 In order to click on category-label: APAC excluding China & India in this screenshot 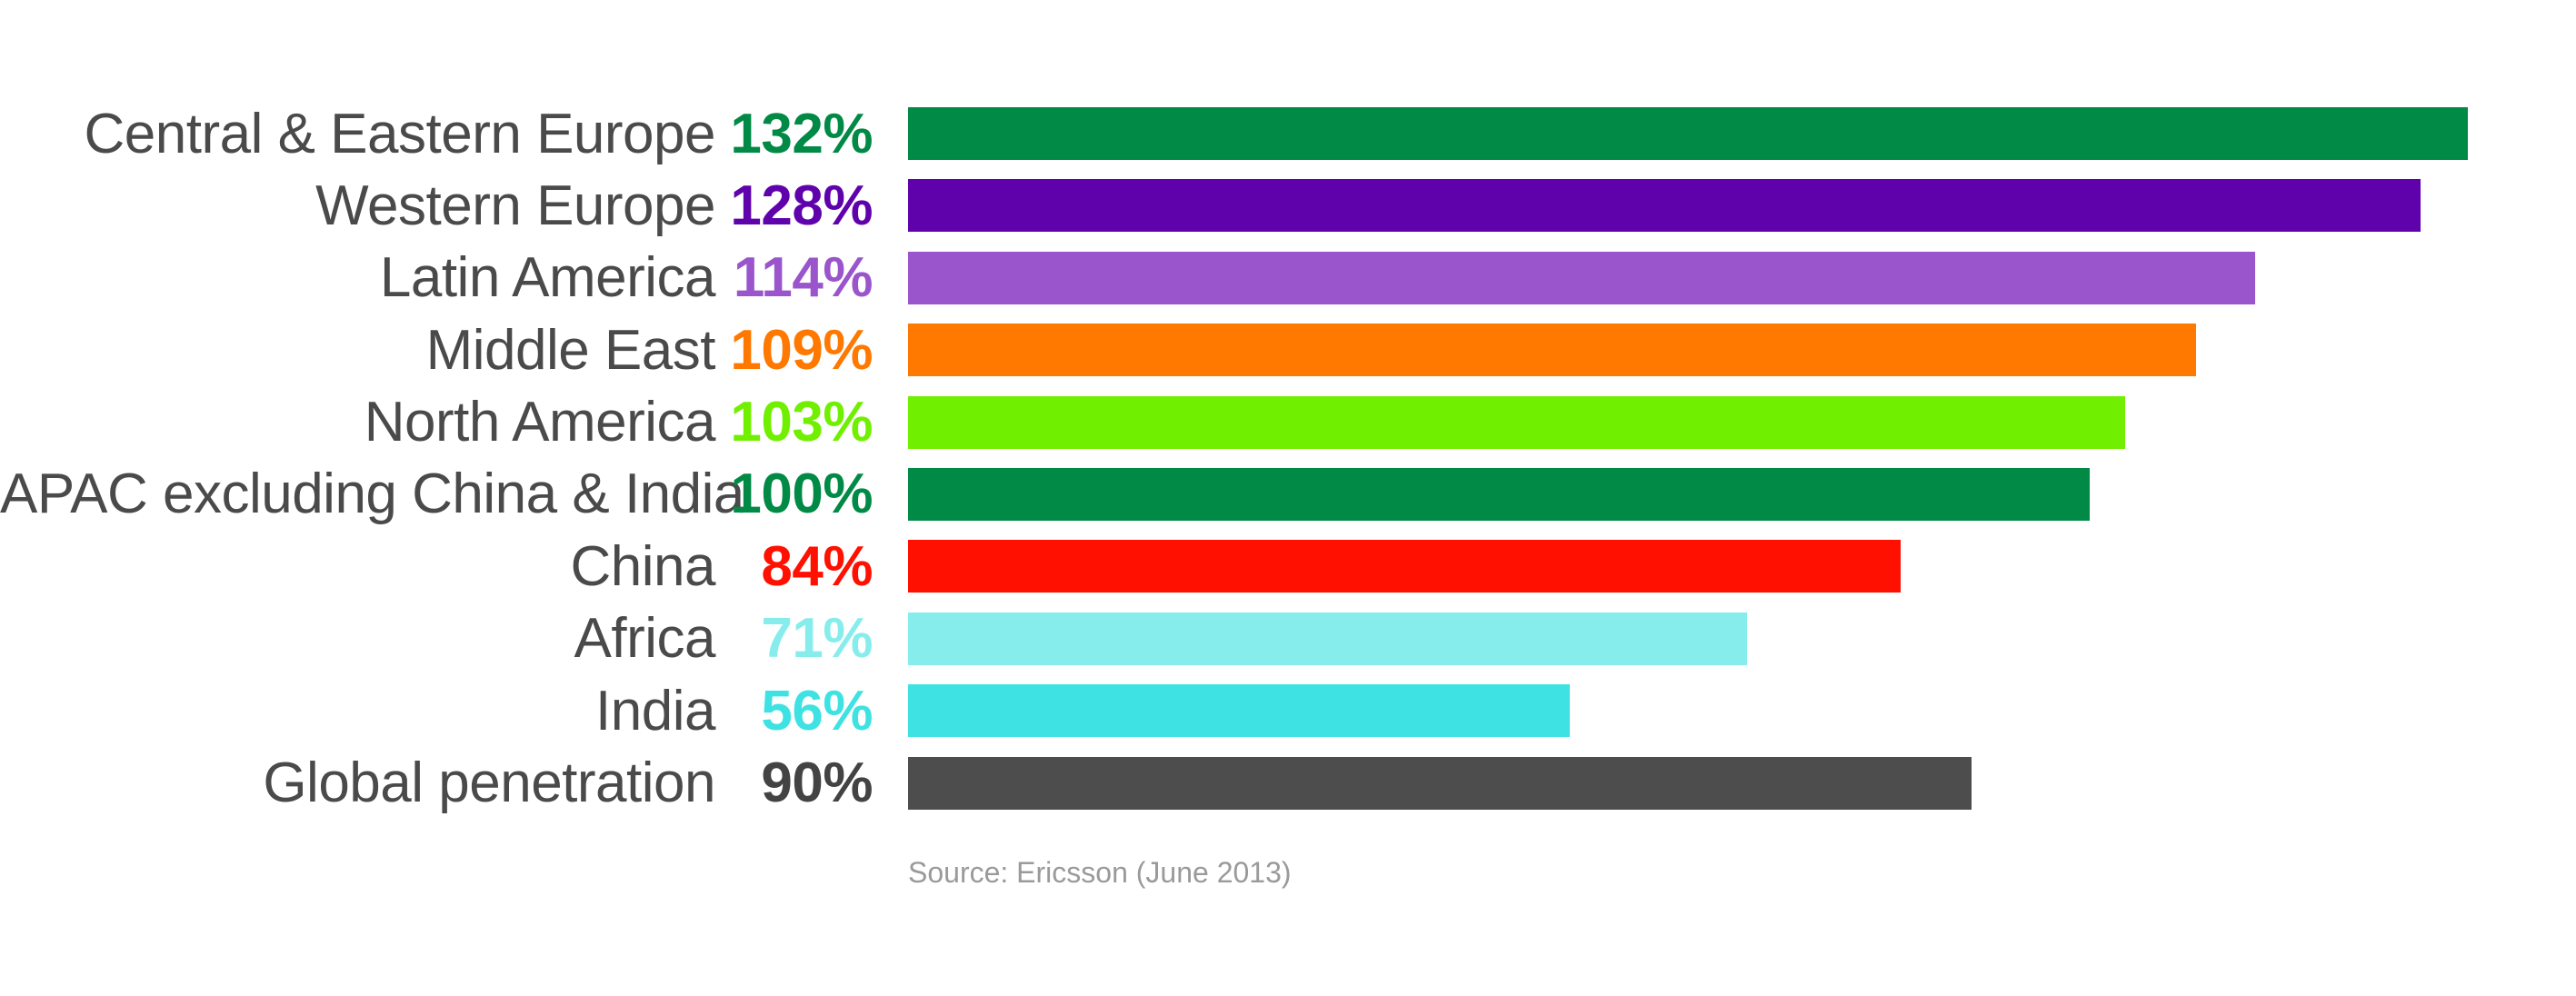, I will do `click(372, 494)`.